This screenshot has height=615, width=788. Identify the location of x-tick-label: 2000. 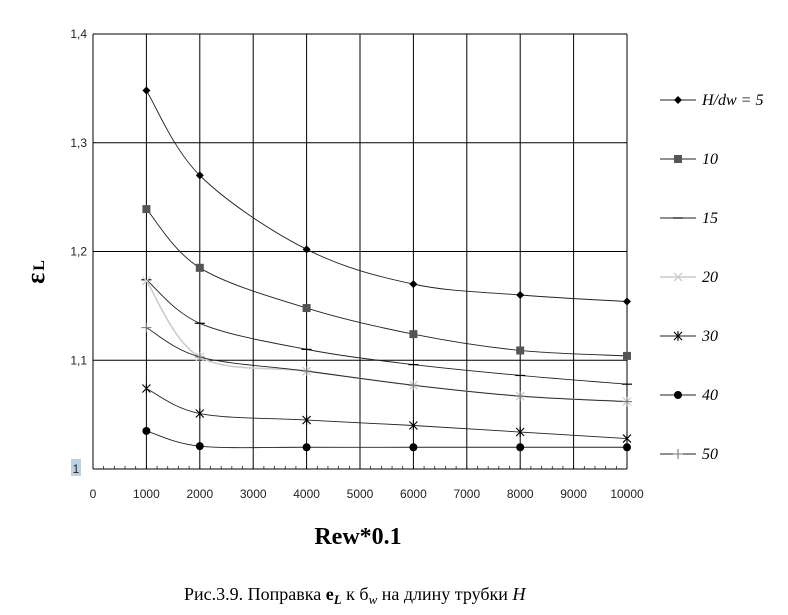
(199, 494).